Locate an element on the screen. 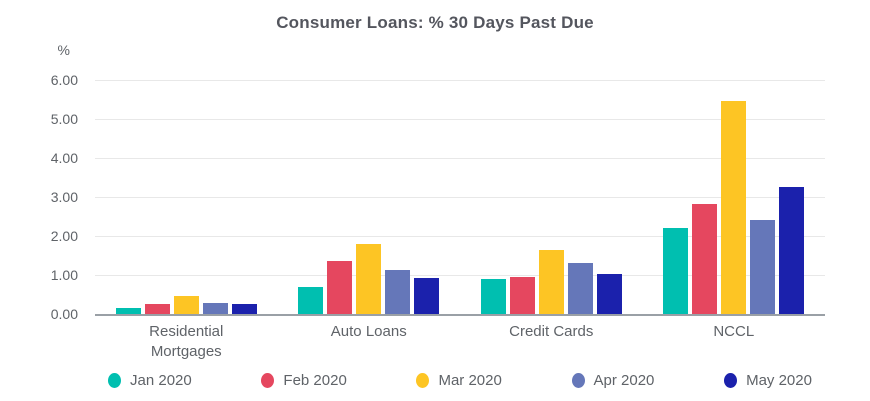 This screenshot has height=401, width=870. legend-label: Feb 2020 is located at coordinates (315, 380).